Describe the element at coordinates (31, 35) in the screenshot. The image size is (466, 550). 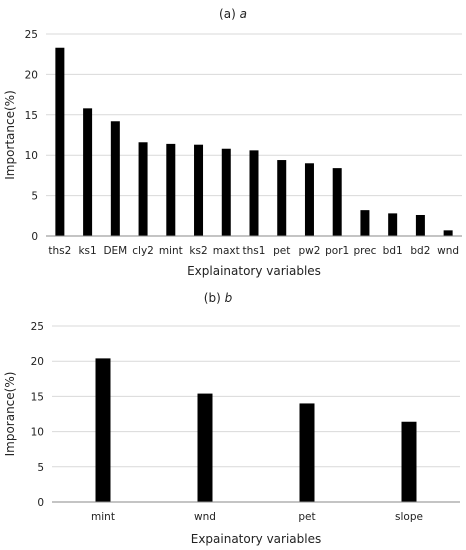
I see `panel-a-y-tick-label: 25` at that location.